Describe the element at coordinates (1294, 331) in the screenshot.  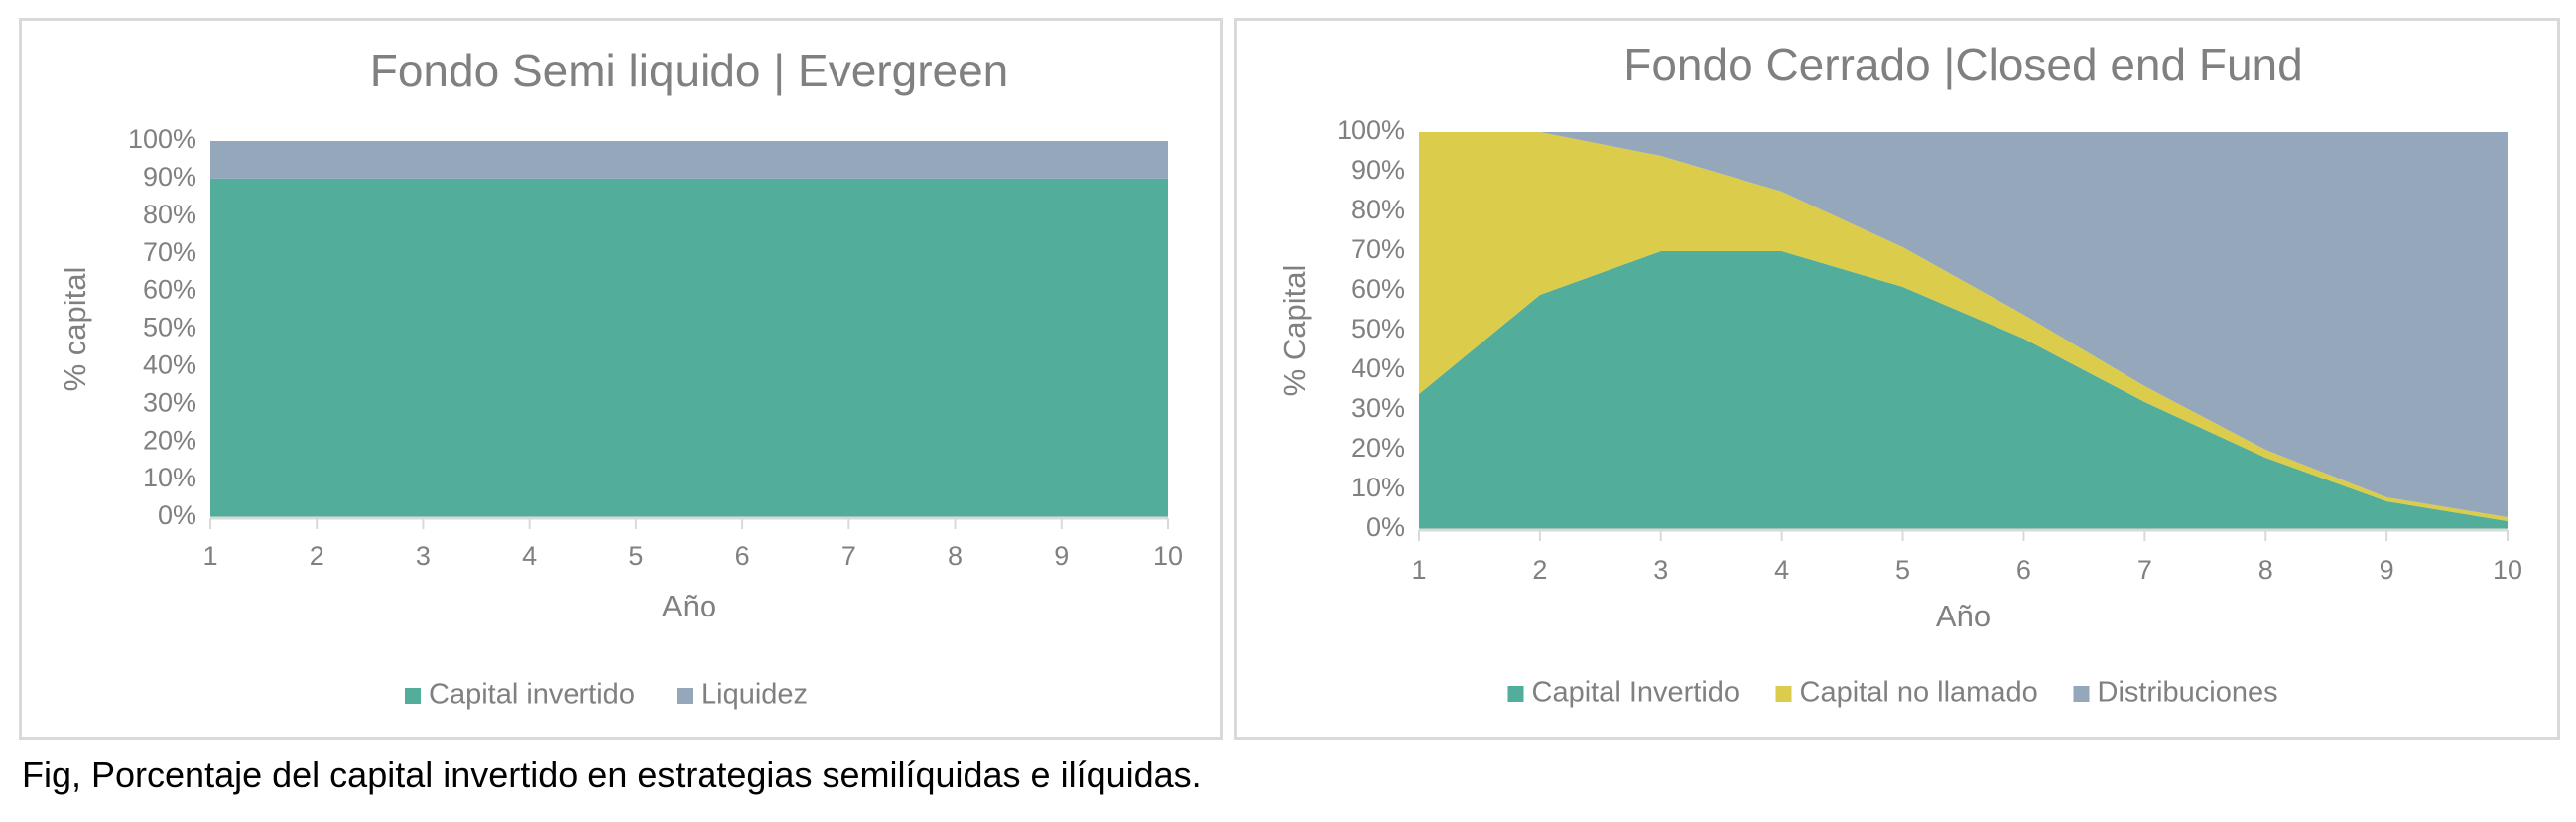
I see `y-axis-title: % Capital` at that location.